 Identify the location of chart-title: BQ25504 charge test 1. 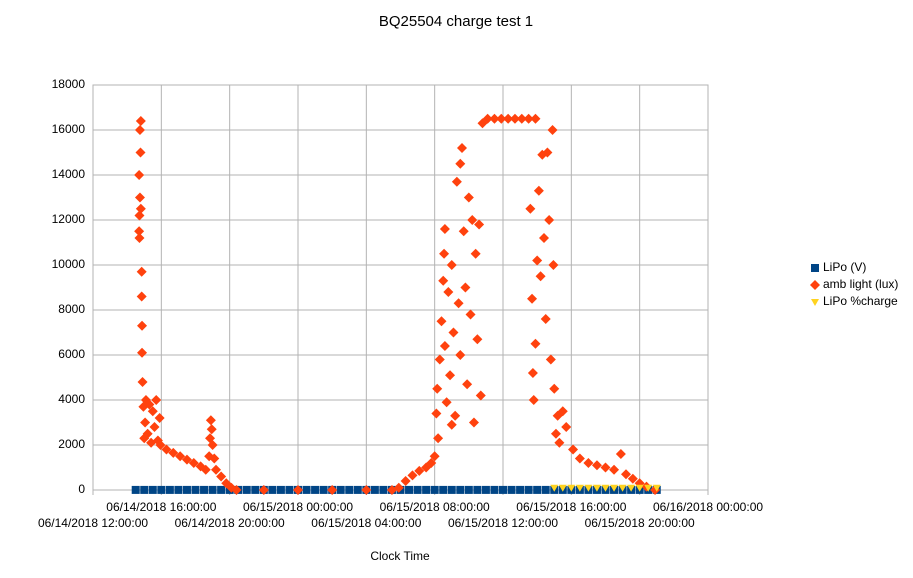
(456, 21).